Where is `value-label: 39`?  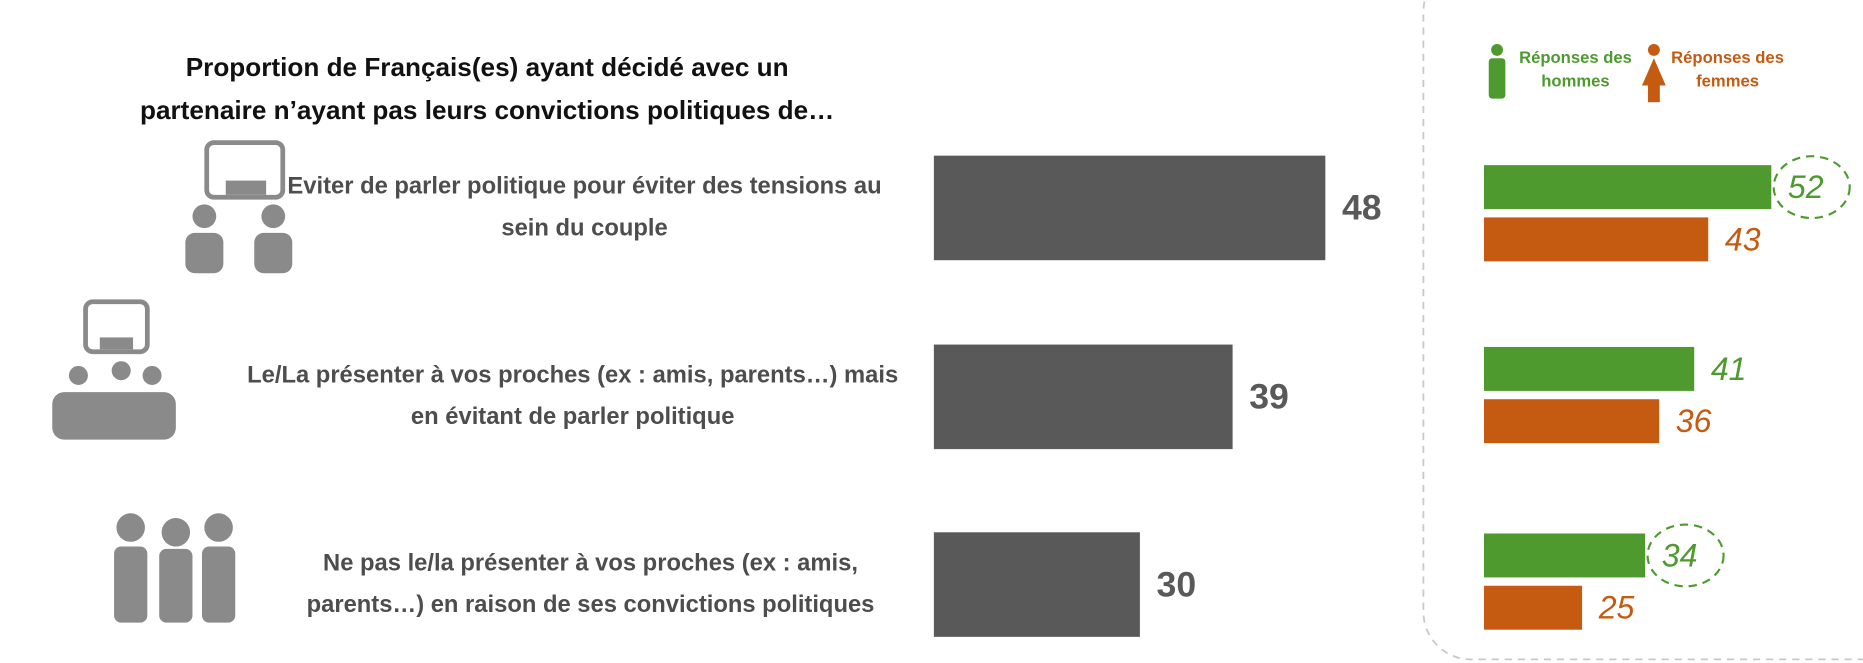 value-label: 39 is located at coordinates (1269, 397).